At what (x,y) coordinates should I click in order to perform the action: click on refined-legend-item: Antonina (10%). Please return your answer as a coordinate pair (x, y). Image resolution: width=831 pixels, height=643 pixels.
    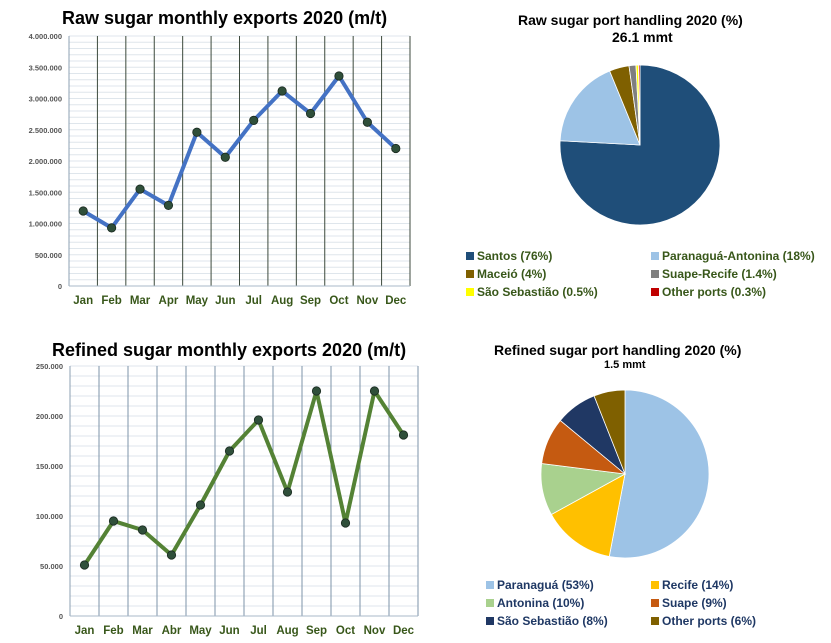
    Looking at the image, I should click on (568, 603).